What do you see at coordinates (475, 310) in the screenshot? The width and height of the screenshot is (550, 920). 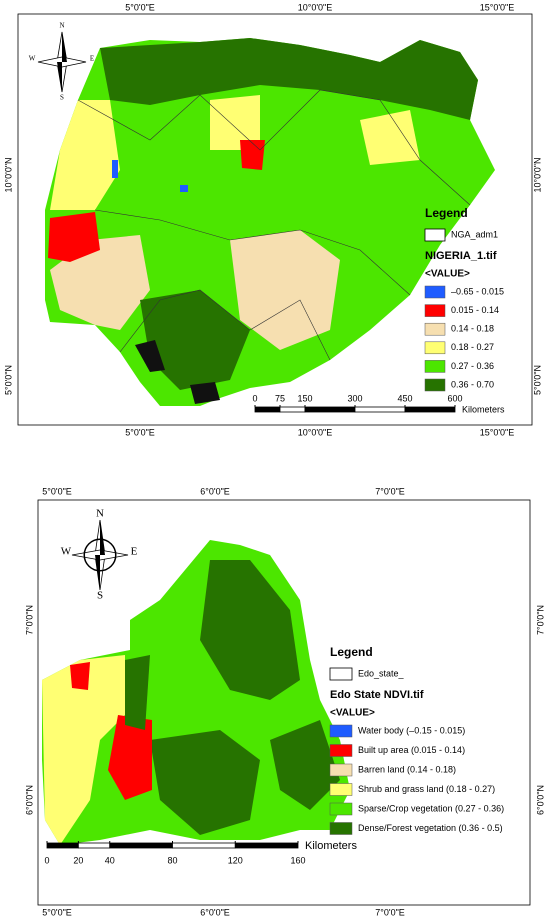 I see `legend-label: 0.015 - 0.14` at bounding box center [475, 310].